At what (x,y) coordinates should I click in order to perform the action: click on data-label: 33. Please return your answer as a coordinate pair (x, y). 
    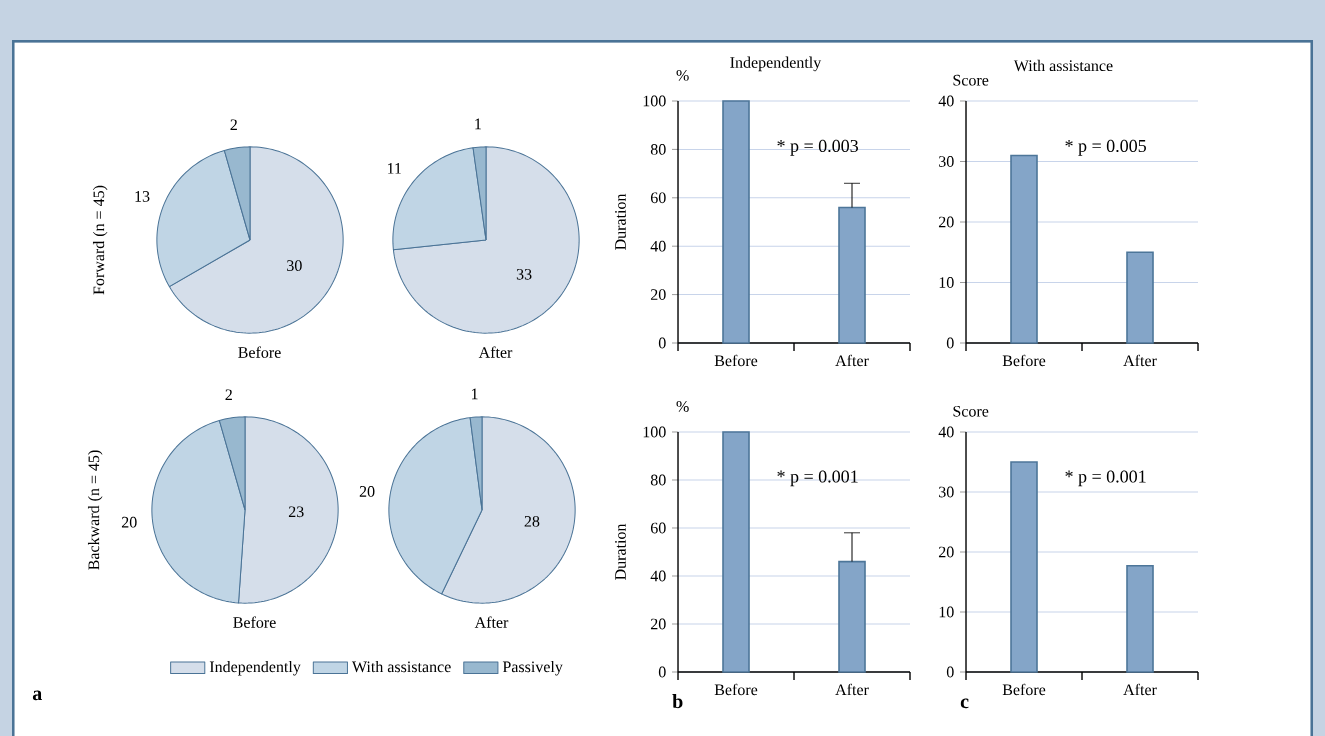
    Looking at the image, I should click on (524, 274).